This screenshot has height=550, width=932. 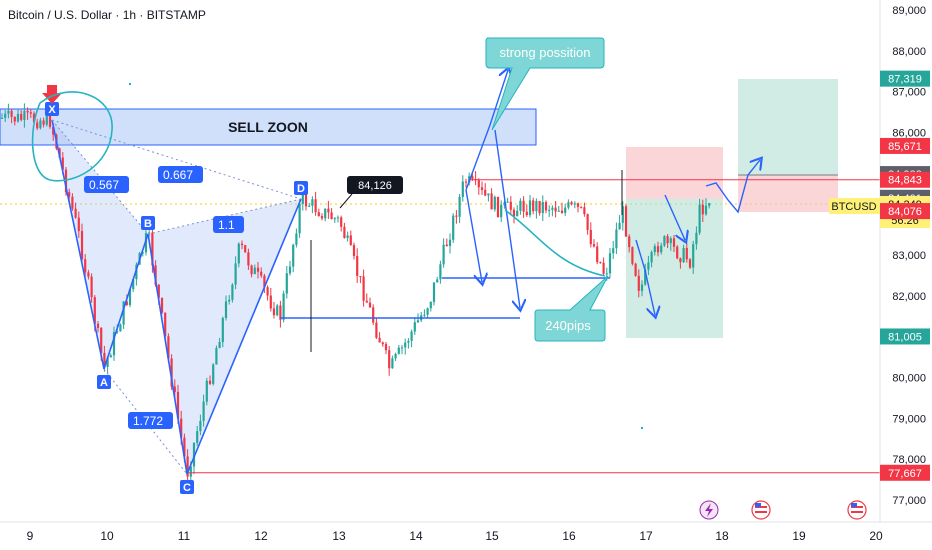 What do you see at coordinates (909, 134) in the screenshot?
I see `y-tick-9: 86,000` at bounding box center [909, 134].